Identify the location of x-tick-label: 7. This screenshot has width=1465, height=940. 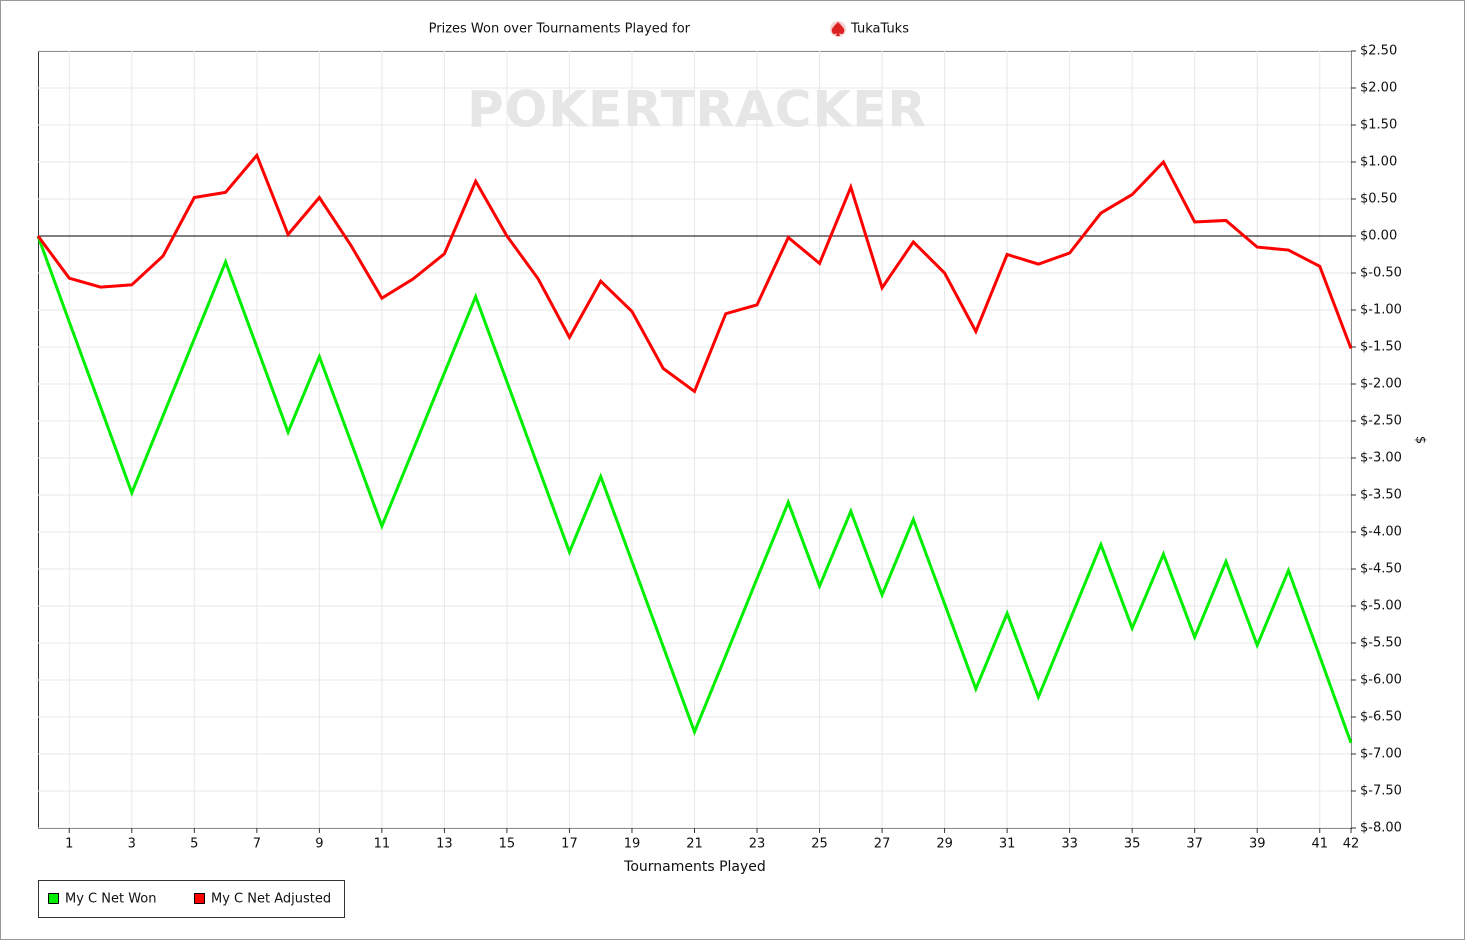
(257, 844).